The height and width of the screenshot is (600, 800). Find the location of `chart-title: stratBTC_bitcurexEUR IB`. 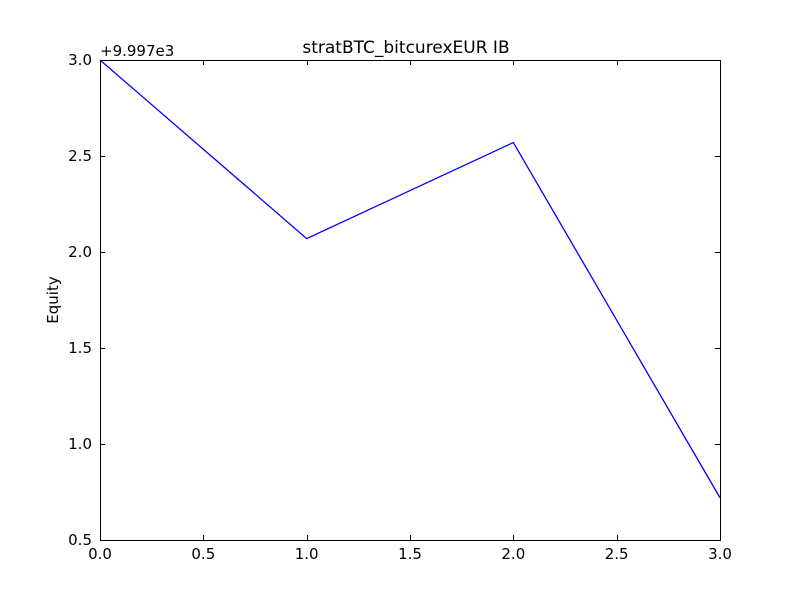

chart-title: stratBTC_bitcurexEUR IB is located at coordinates (405, 48).